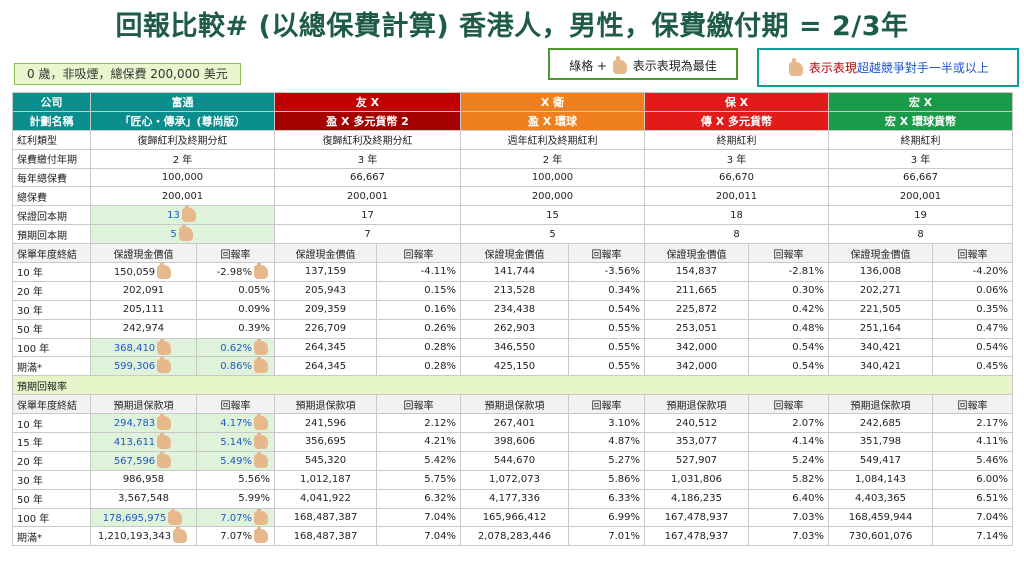 The width and height of the screenshot is (1024, 582). What do you see at coordinates (880, 328) in the screenshot?
I see `table-cell: 251,164` at bounding box center [880, 328].